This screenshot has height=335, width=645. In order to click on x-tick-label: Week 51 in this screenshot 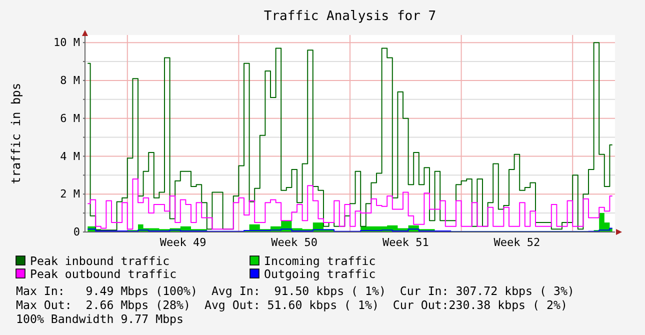, I will do `click(405, 242)`.